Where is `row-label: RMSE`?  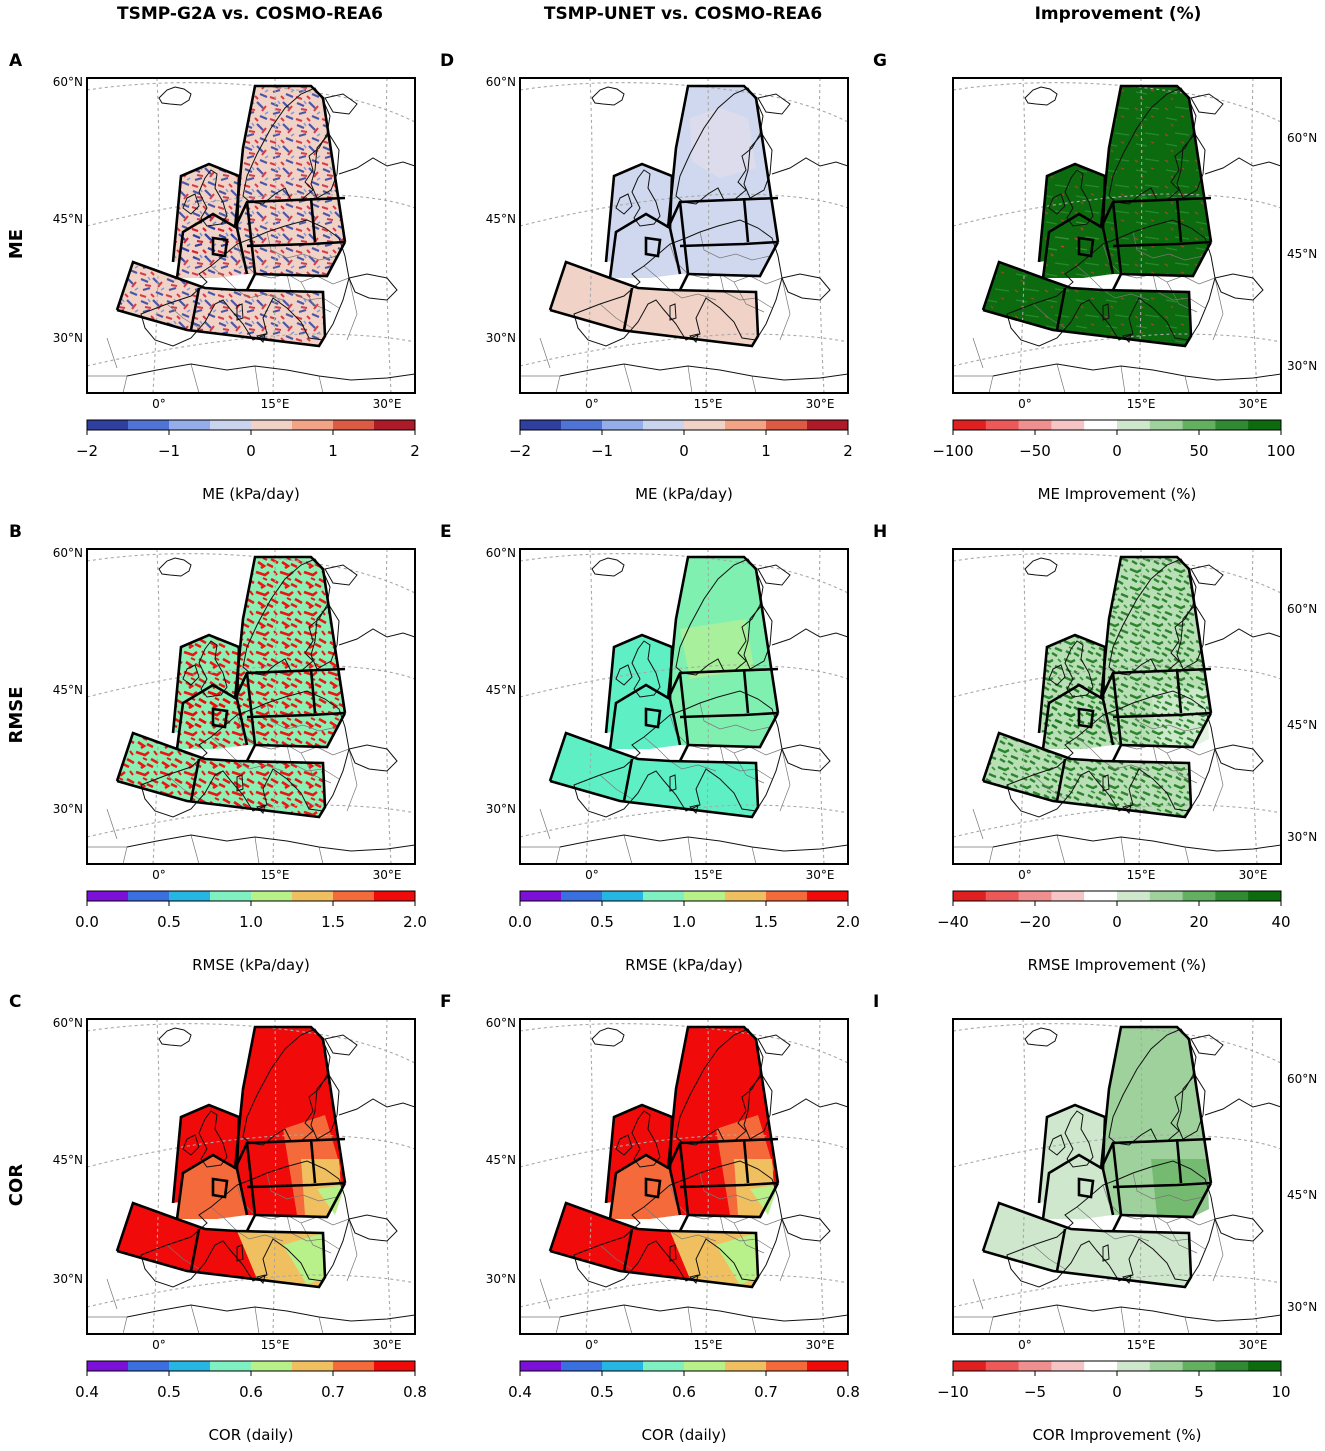 row-label: RMSE is located at coordinates (16, 714).